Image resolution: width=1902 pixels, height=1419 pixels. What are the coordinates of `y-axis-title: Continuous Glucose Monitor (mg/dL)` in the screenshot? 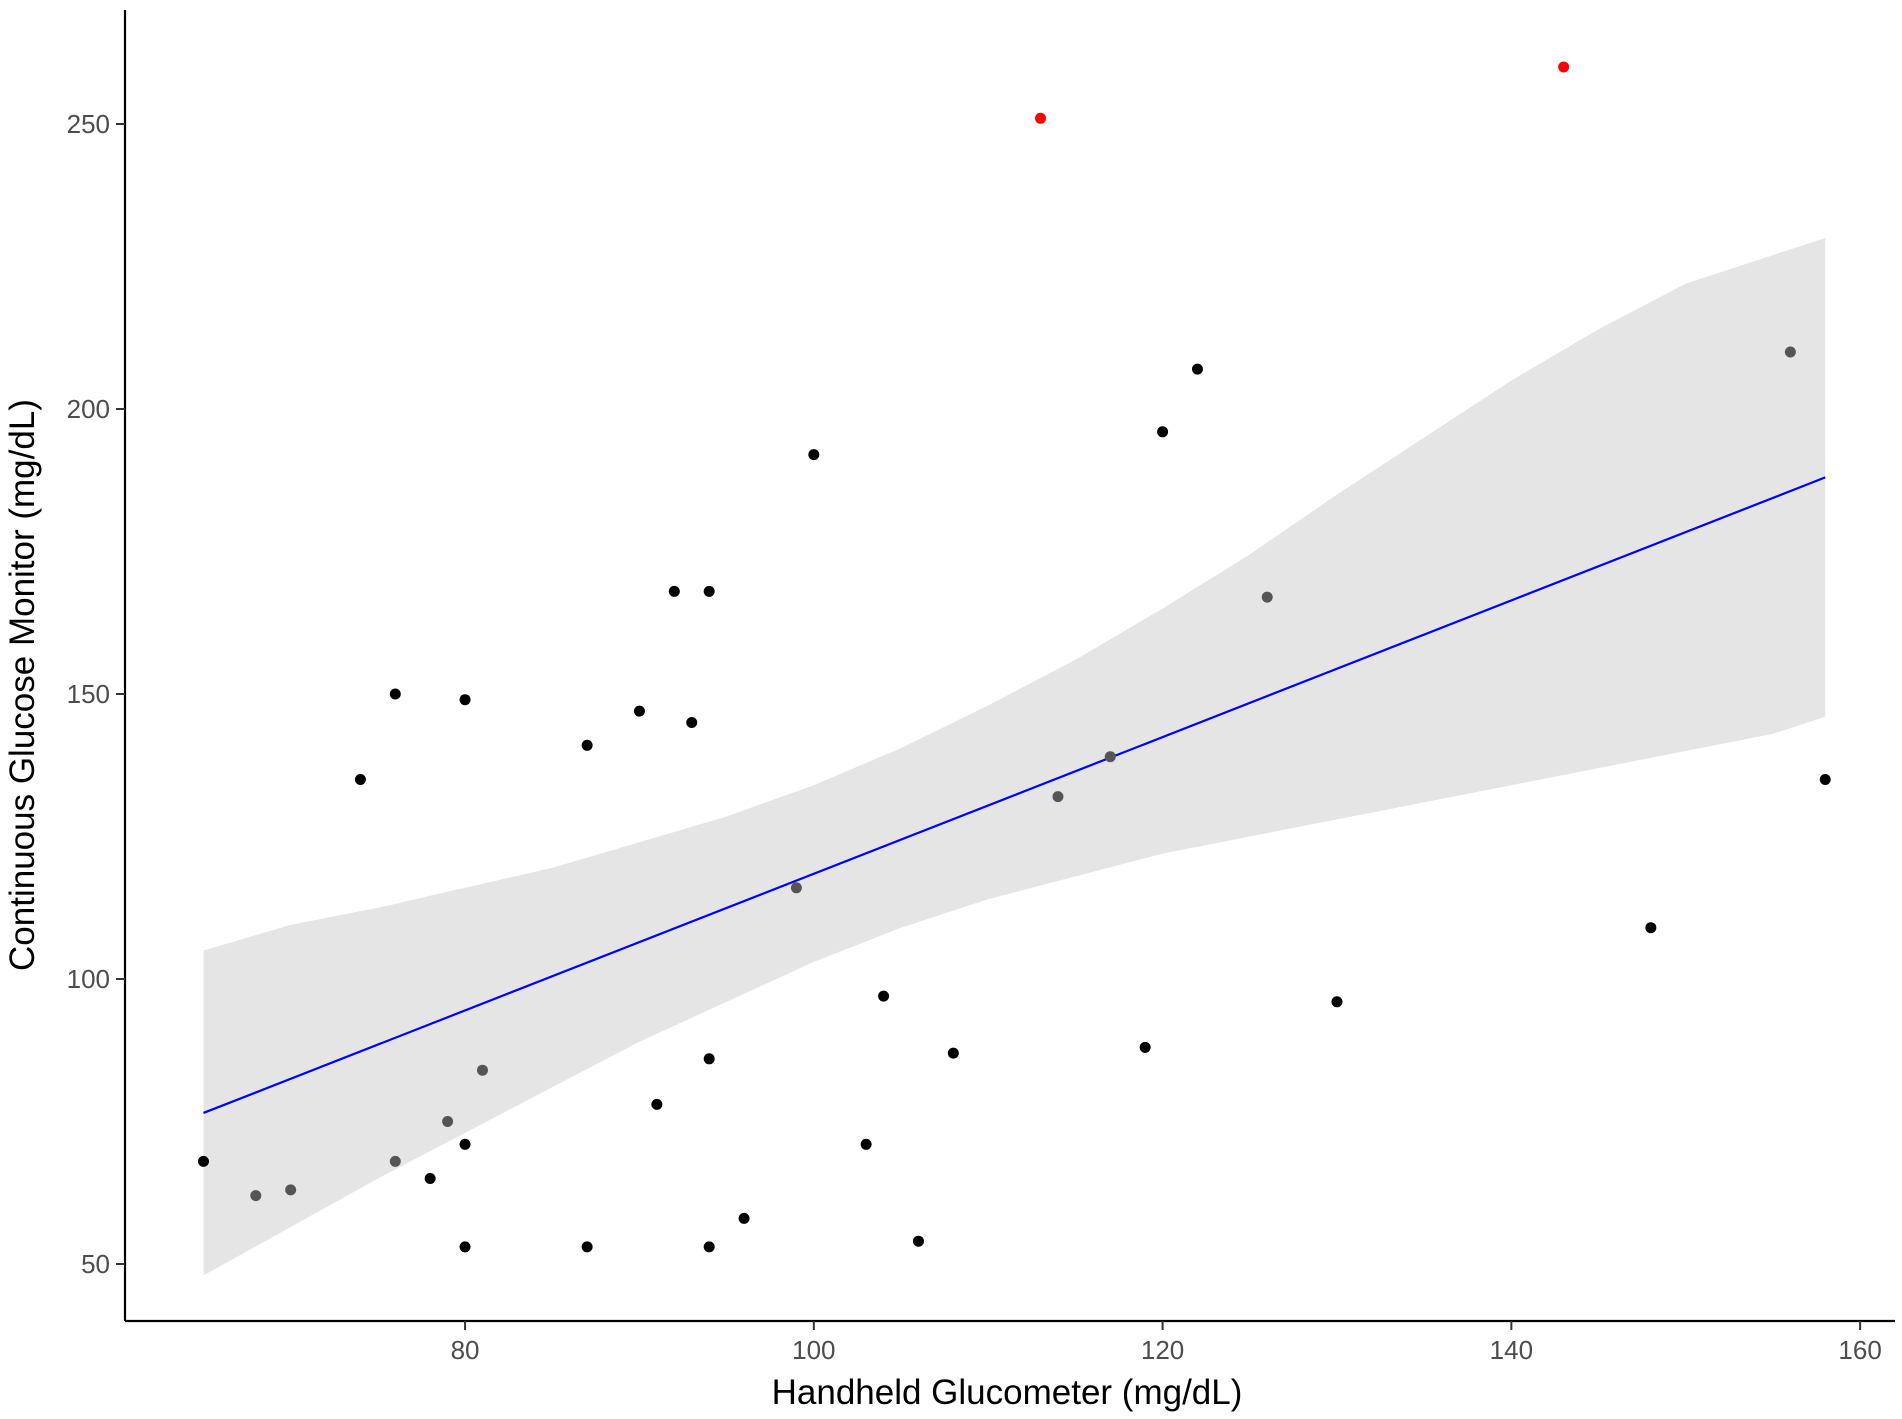 It's located at (22, 685).